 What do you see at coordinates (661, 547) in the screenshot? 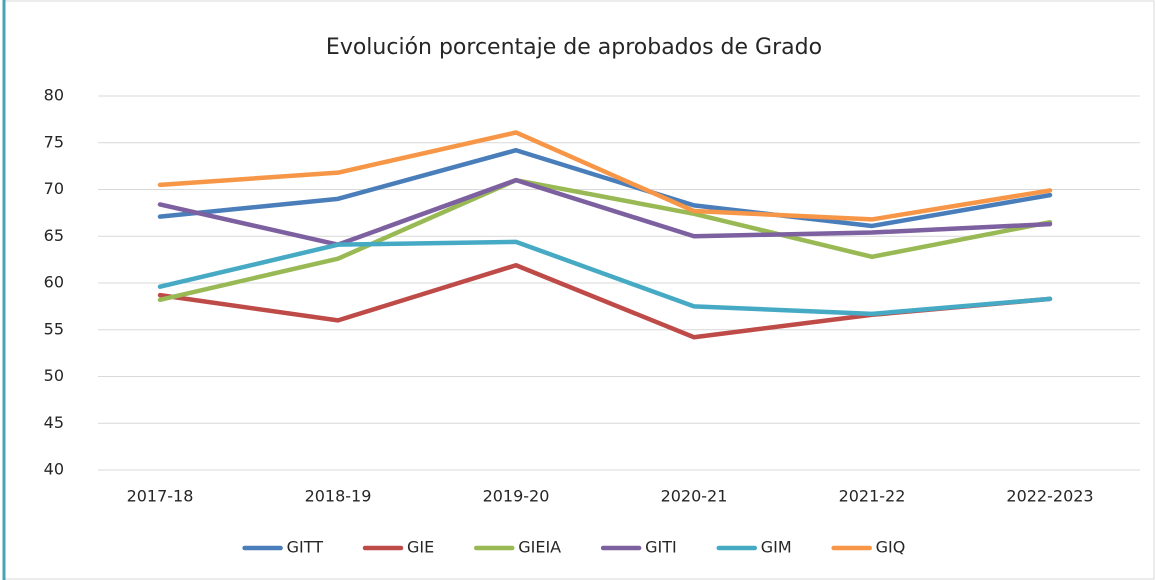
I see `legend-label: GITI` at bounding box center [661, 547].